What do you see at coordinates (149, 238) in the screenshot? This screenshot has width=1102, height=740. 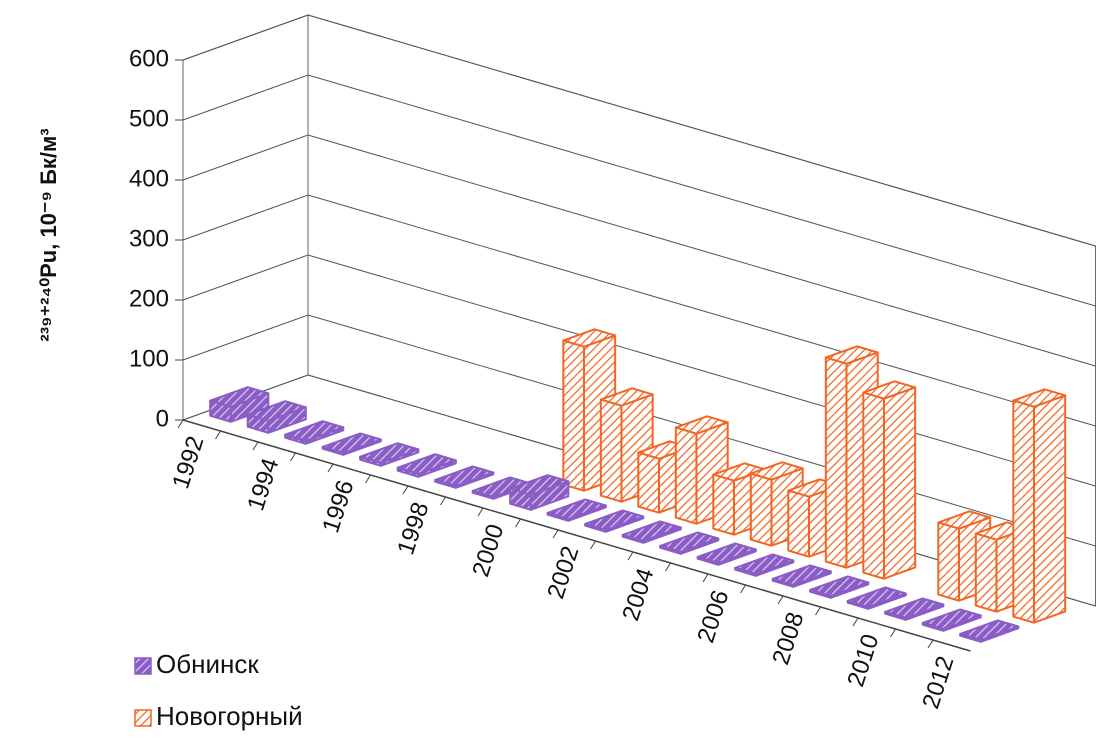 I see `y-tick-label: 300` at bounding box center [149, 238].